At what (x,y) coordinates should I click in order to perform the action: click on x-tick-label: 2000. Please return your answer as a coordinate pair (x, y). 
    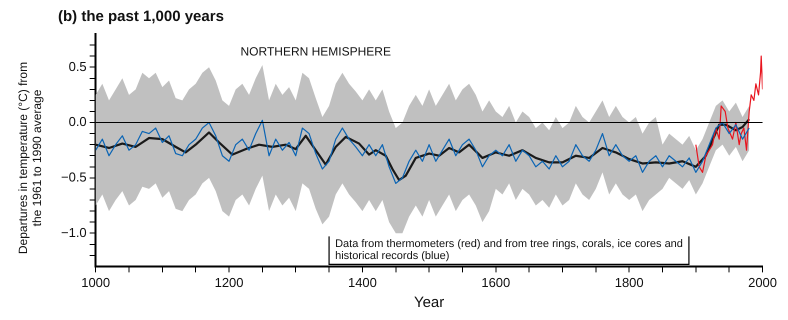
    Looking at the image, I should click on (762, 282).